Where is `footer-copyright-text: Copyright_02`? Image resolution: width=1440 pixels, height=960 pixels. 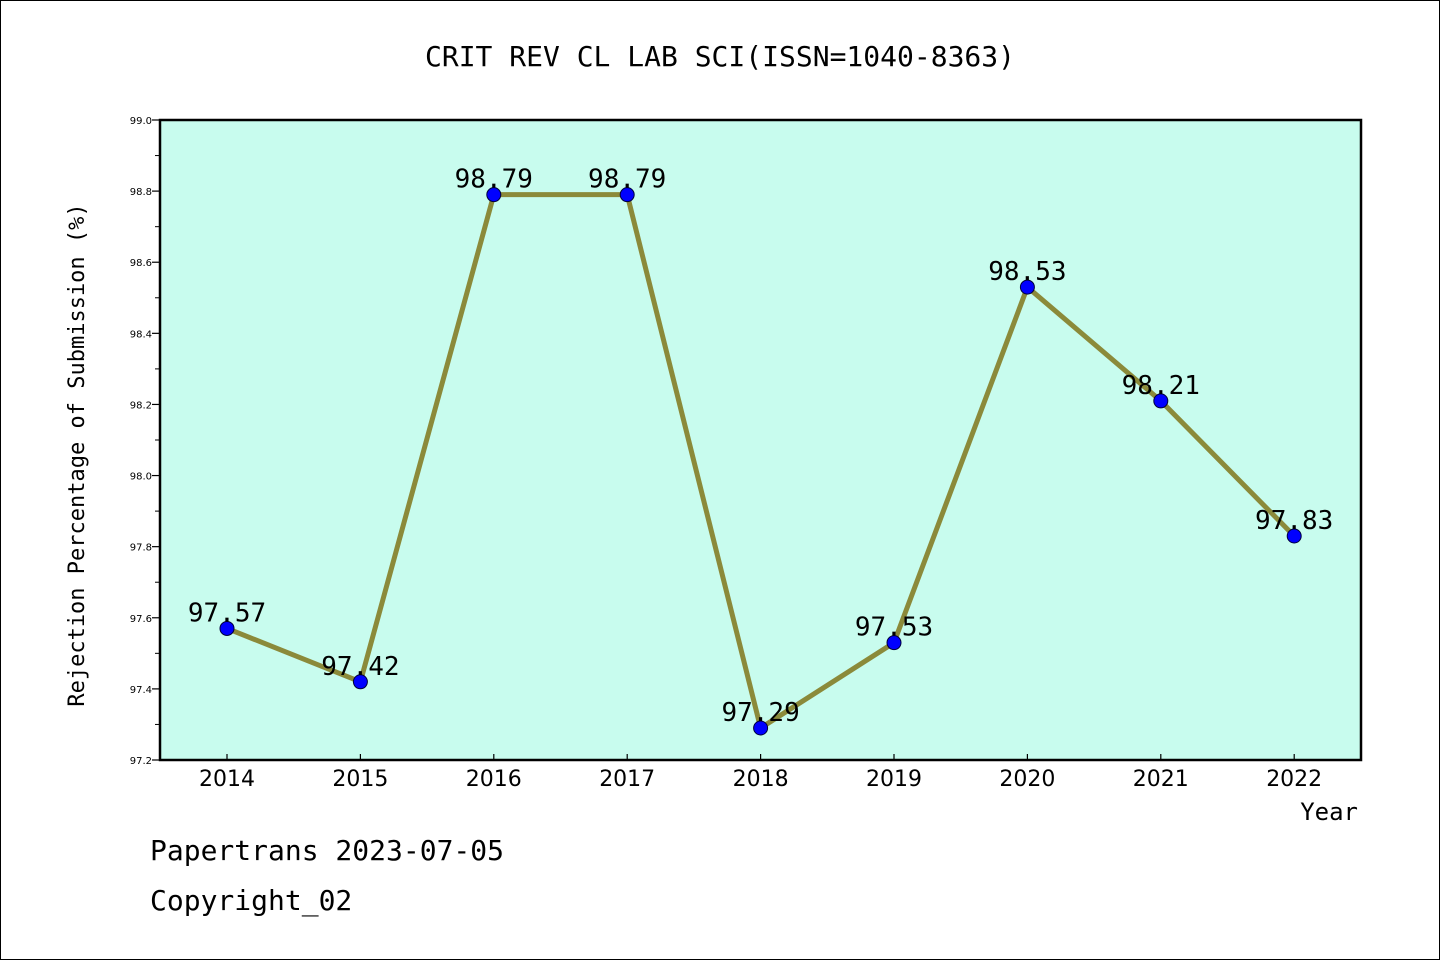 footer-copyright-text: Copyright_02 is located at coordinates (251, 900).